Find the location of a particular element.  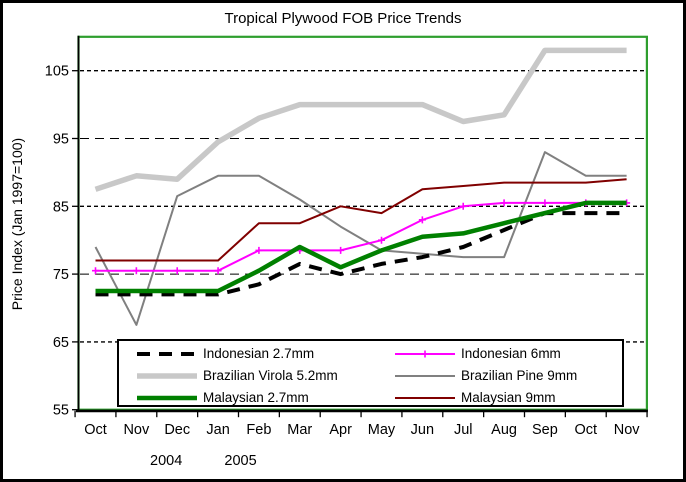

x-label-4-feb: Feb is located at coordinates (258, 430).